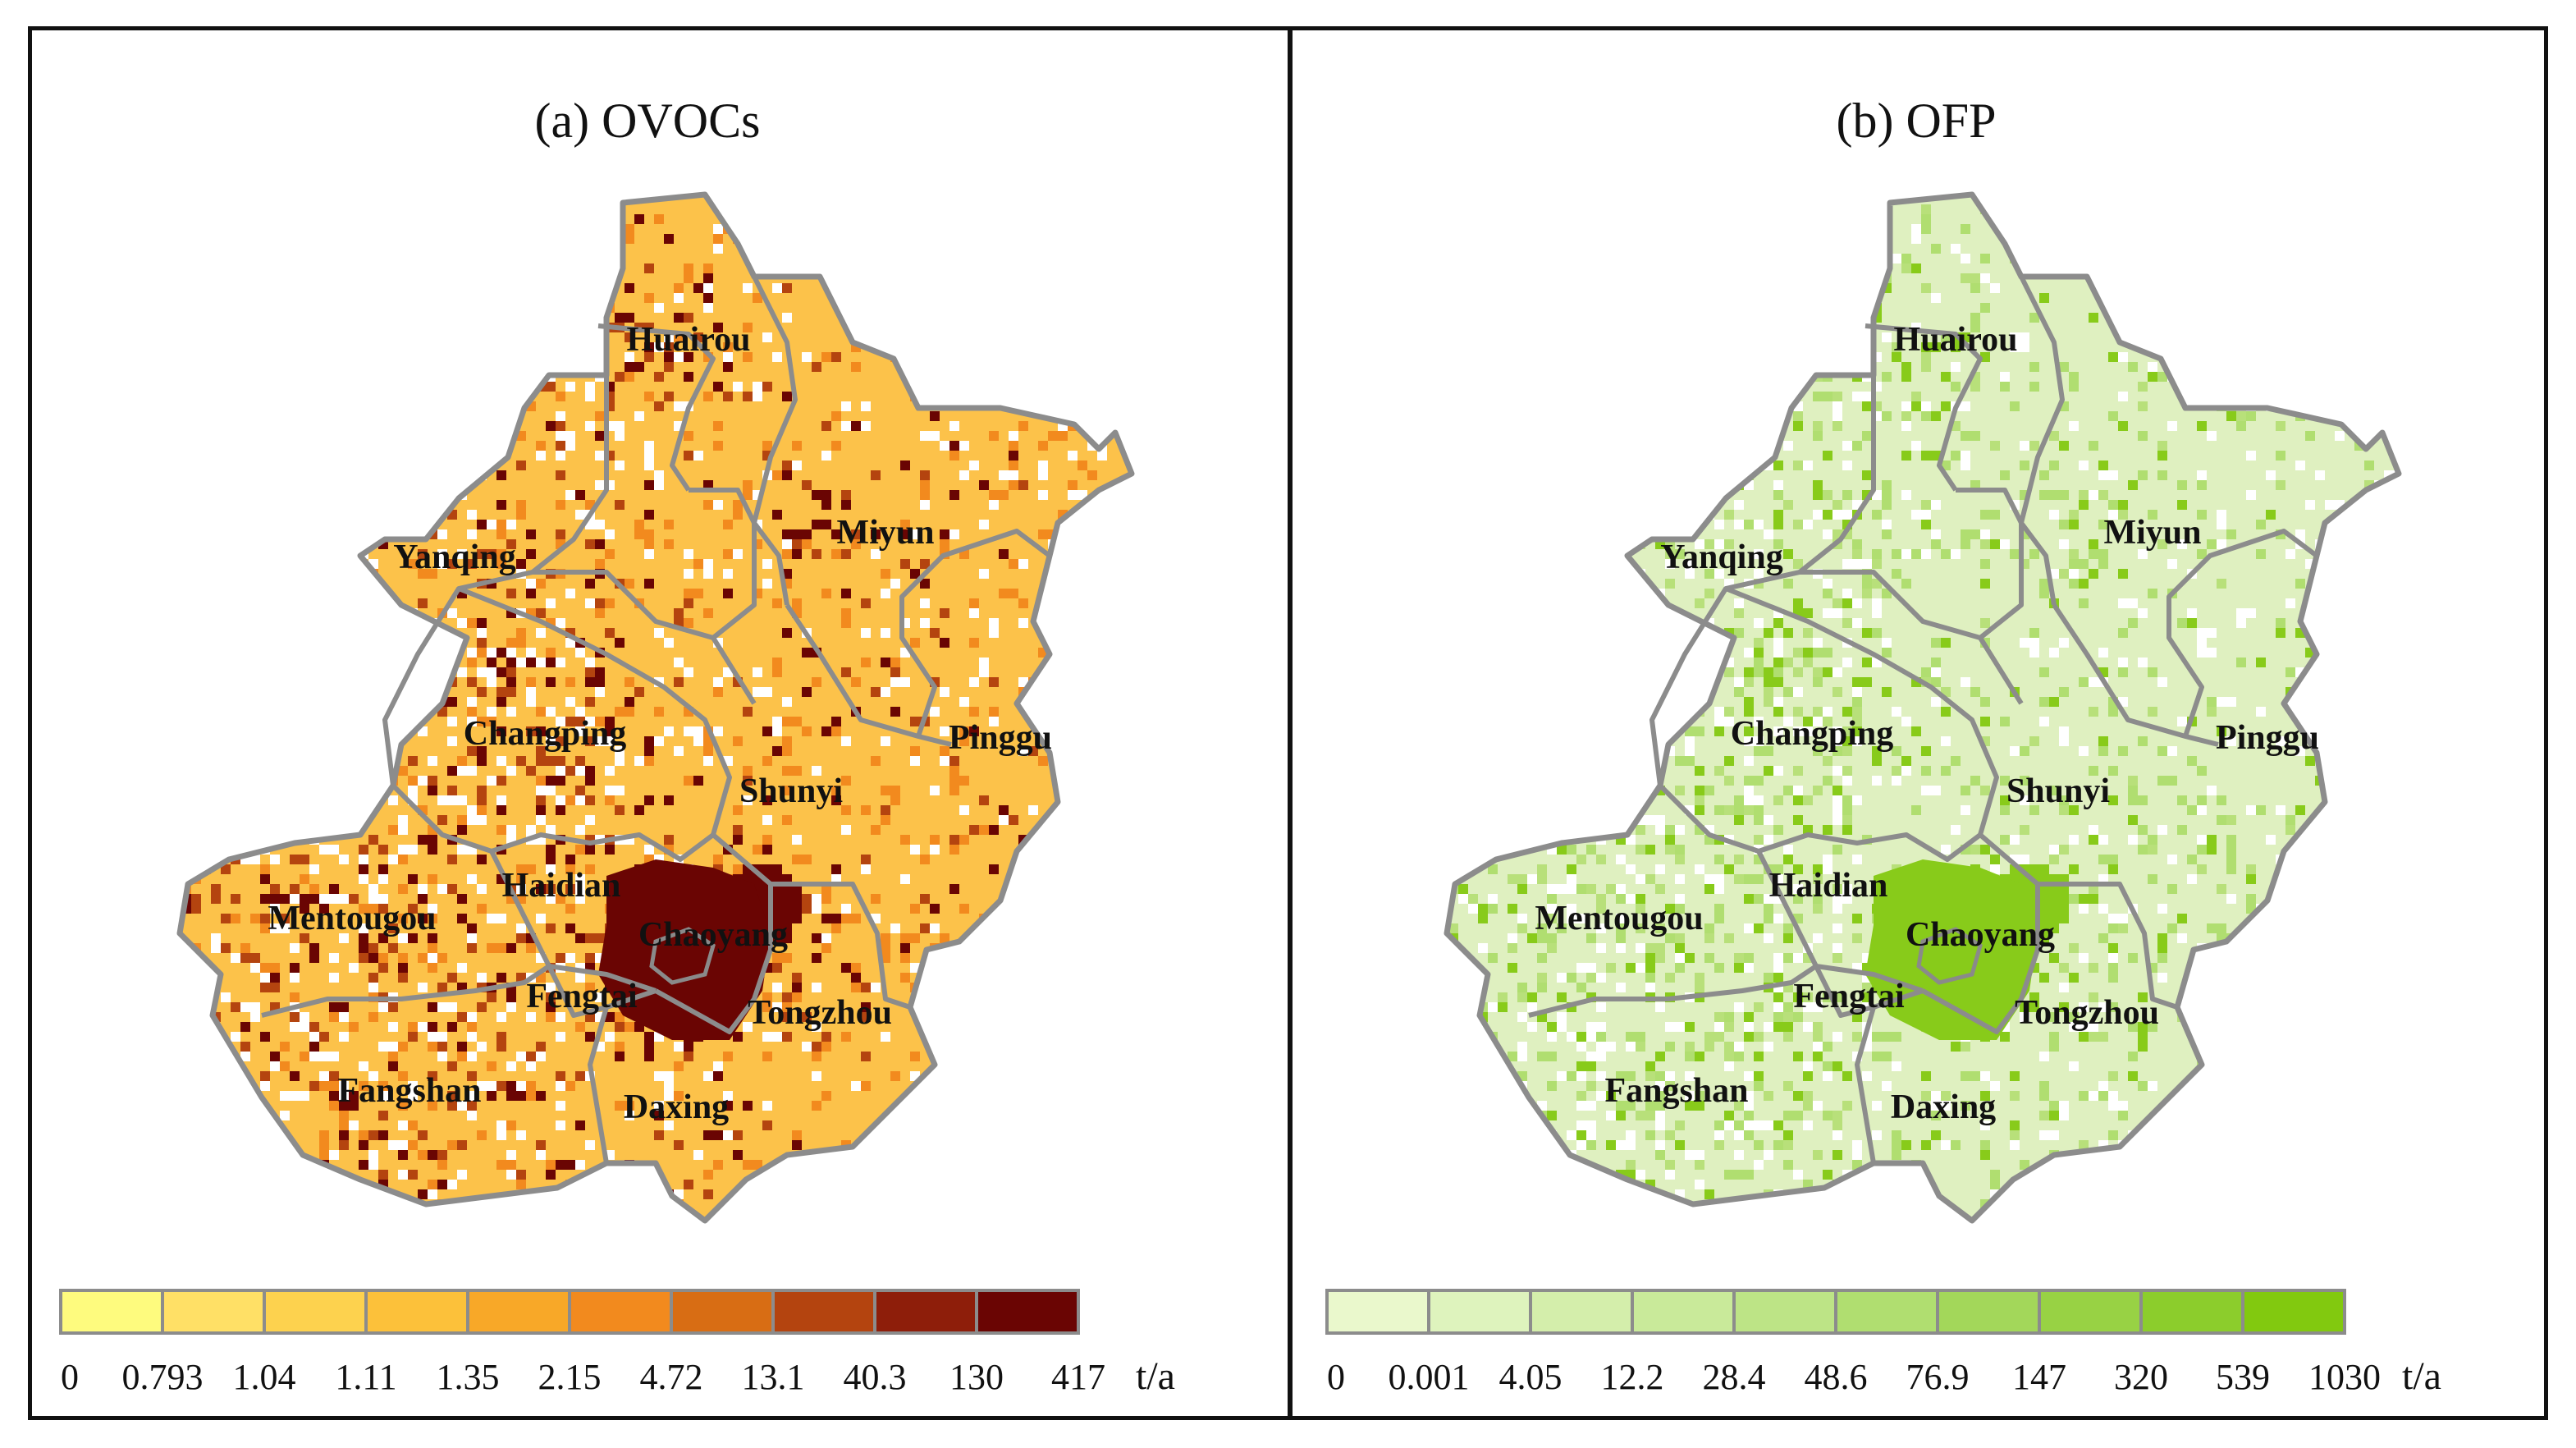  Describe the element at coordinates (1734, 1377) in the screenshot. I see `legend-tick-label: 28.4` at that location.